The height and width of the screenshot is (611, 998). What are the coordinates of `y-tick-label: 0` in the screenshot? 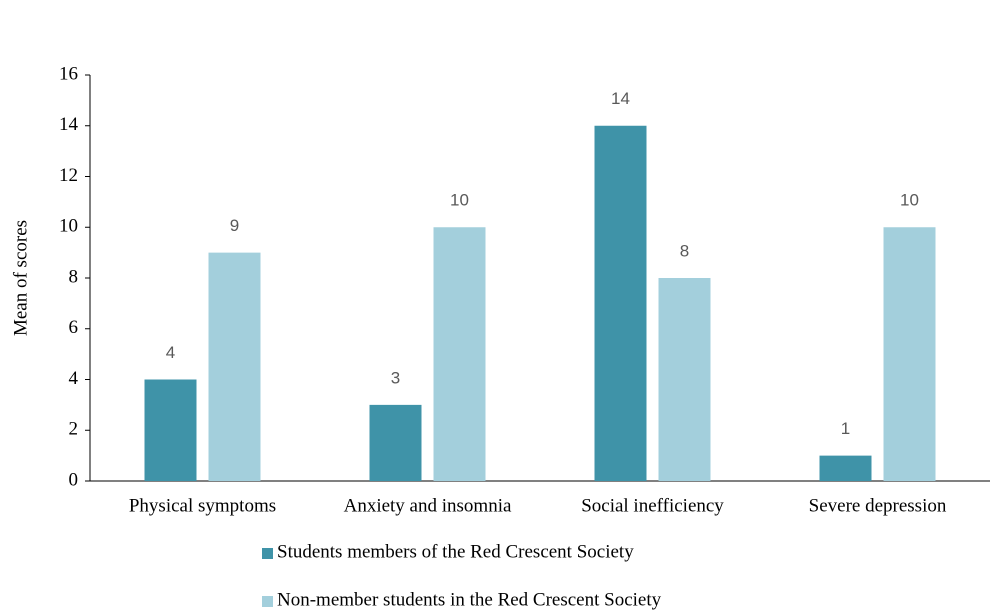 It's located at (74, 479).